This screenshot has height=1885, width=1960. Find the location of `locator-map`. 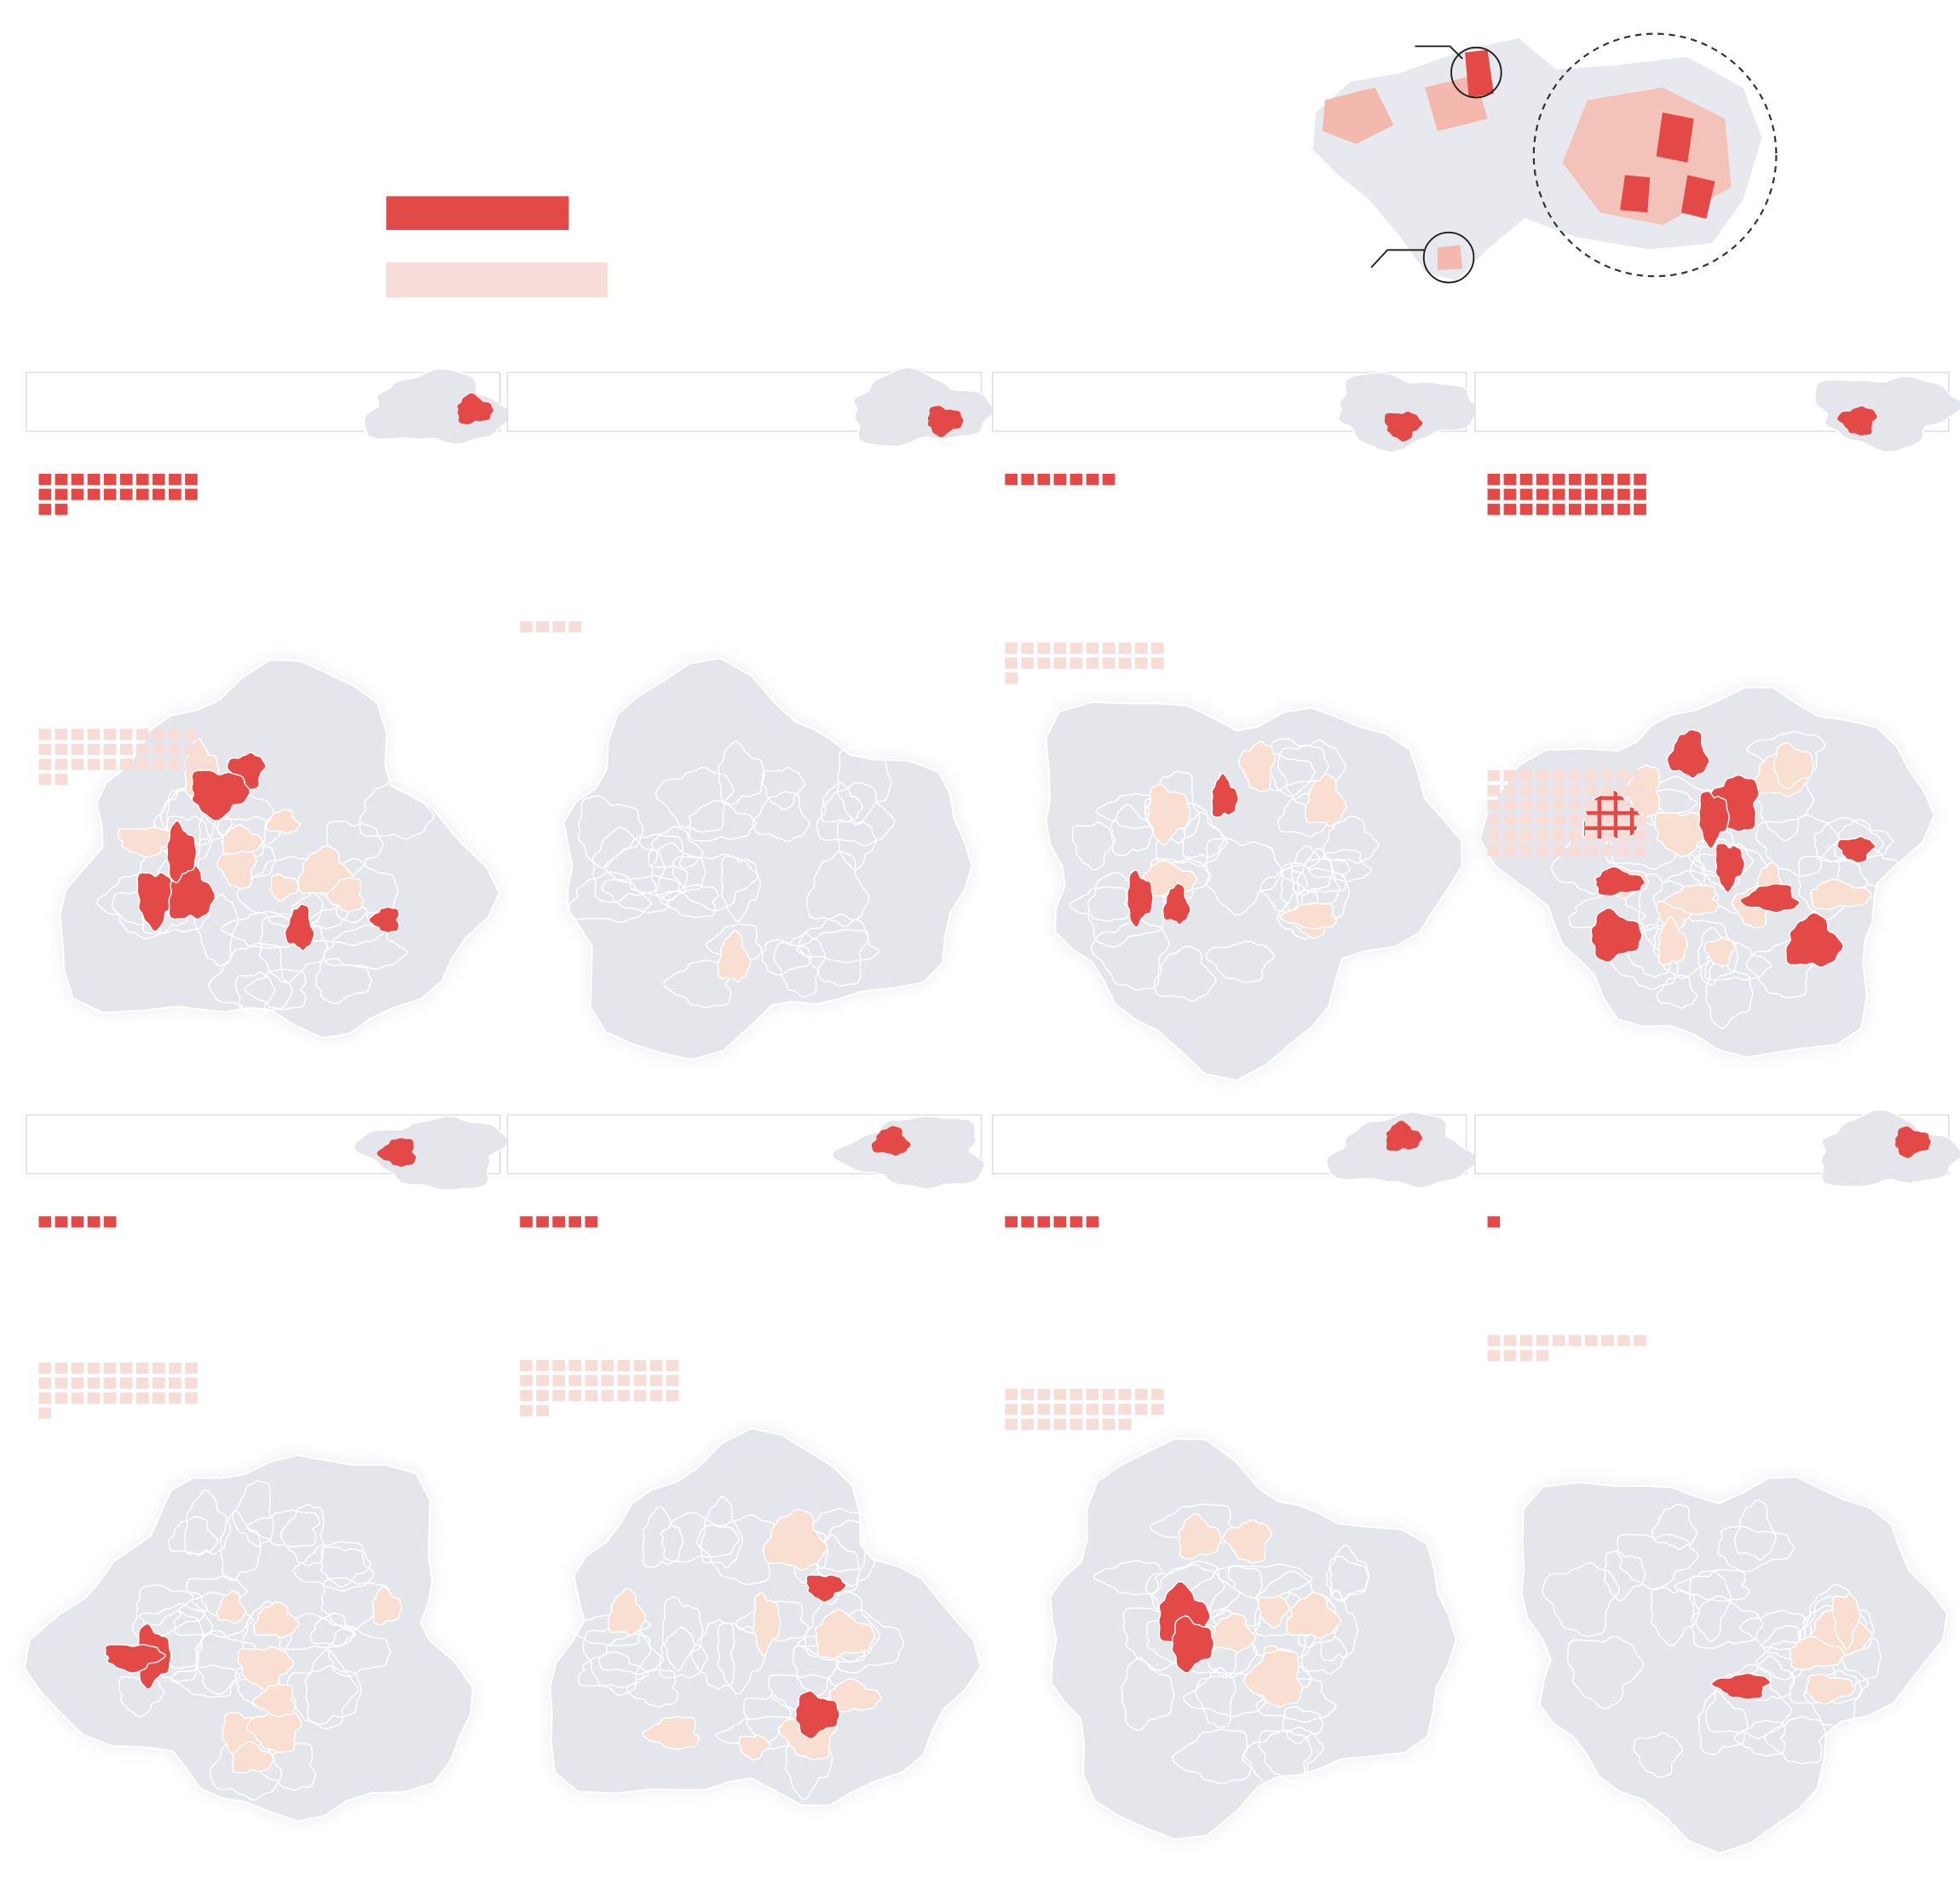

locator-map is located at coordinates (439, 406).